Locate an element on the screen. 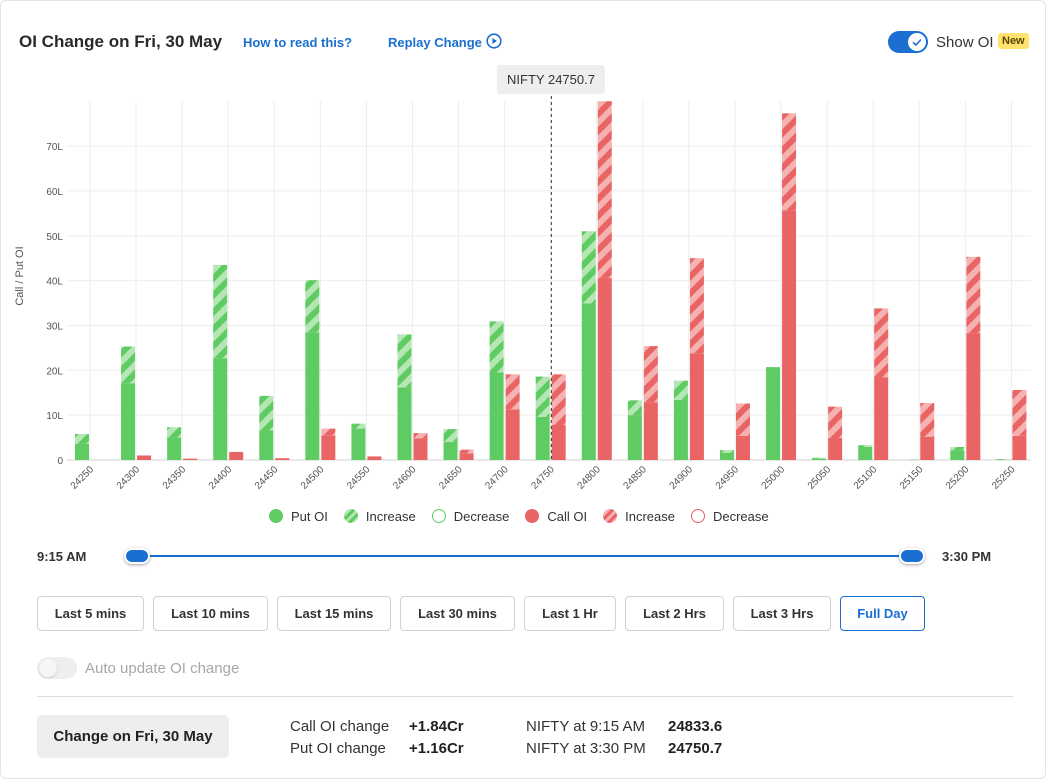 The height and width of the screenshot is (779, 1046). auto-update-toggle is located at coordinates (57, 668).